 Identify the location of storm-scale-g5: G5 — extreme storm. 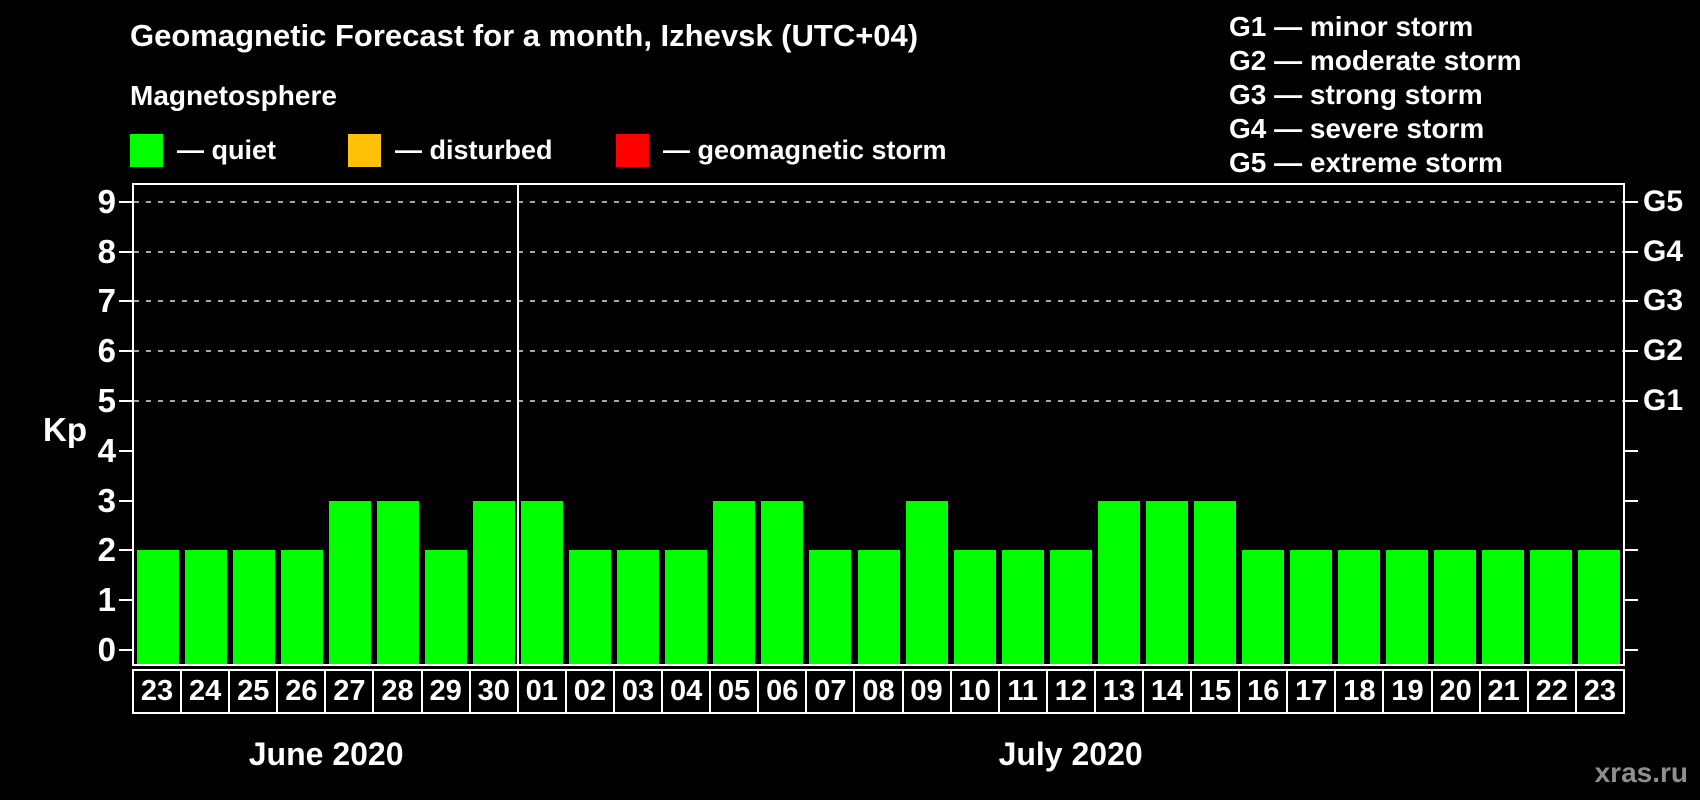
(1366, 162).